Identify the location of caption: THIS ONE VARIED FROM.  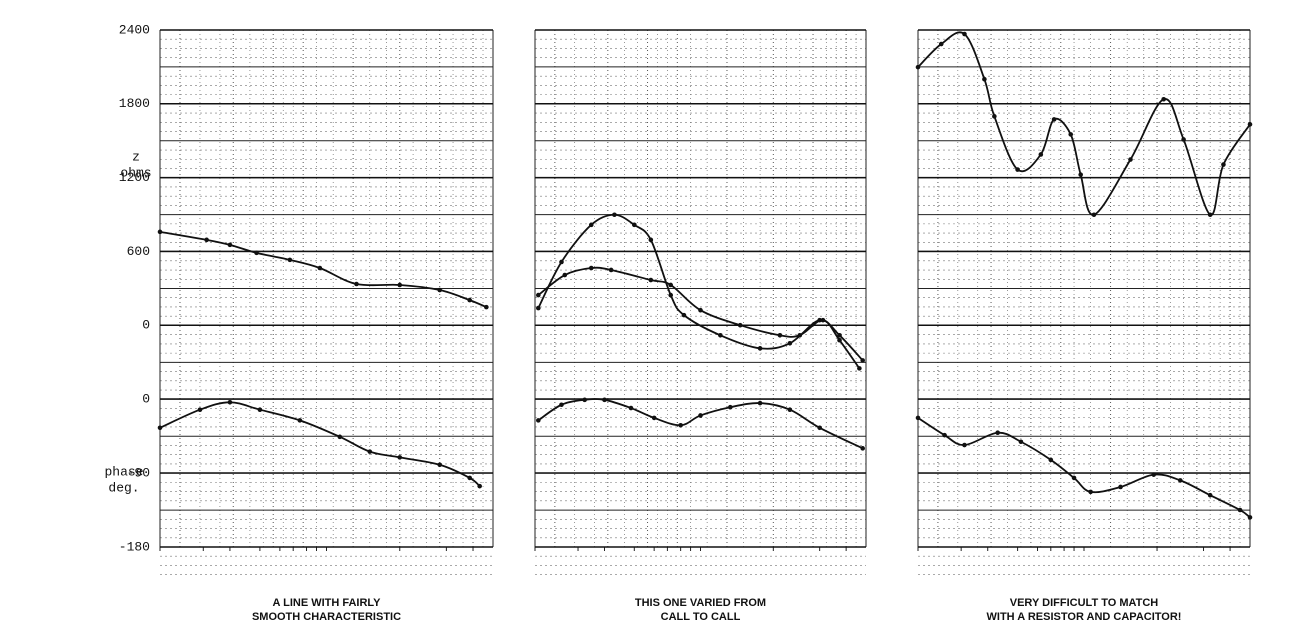
(700, 603).